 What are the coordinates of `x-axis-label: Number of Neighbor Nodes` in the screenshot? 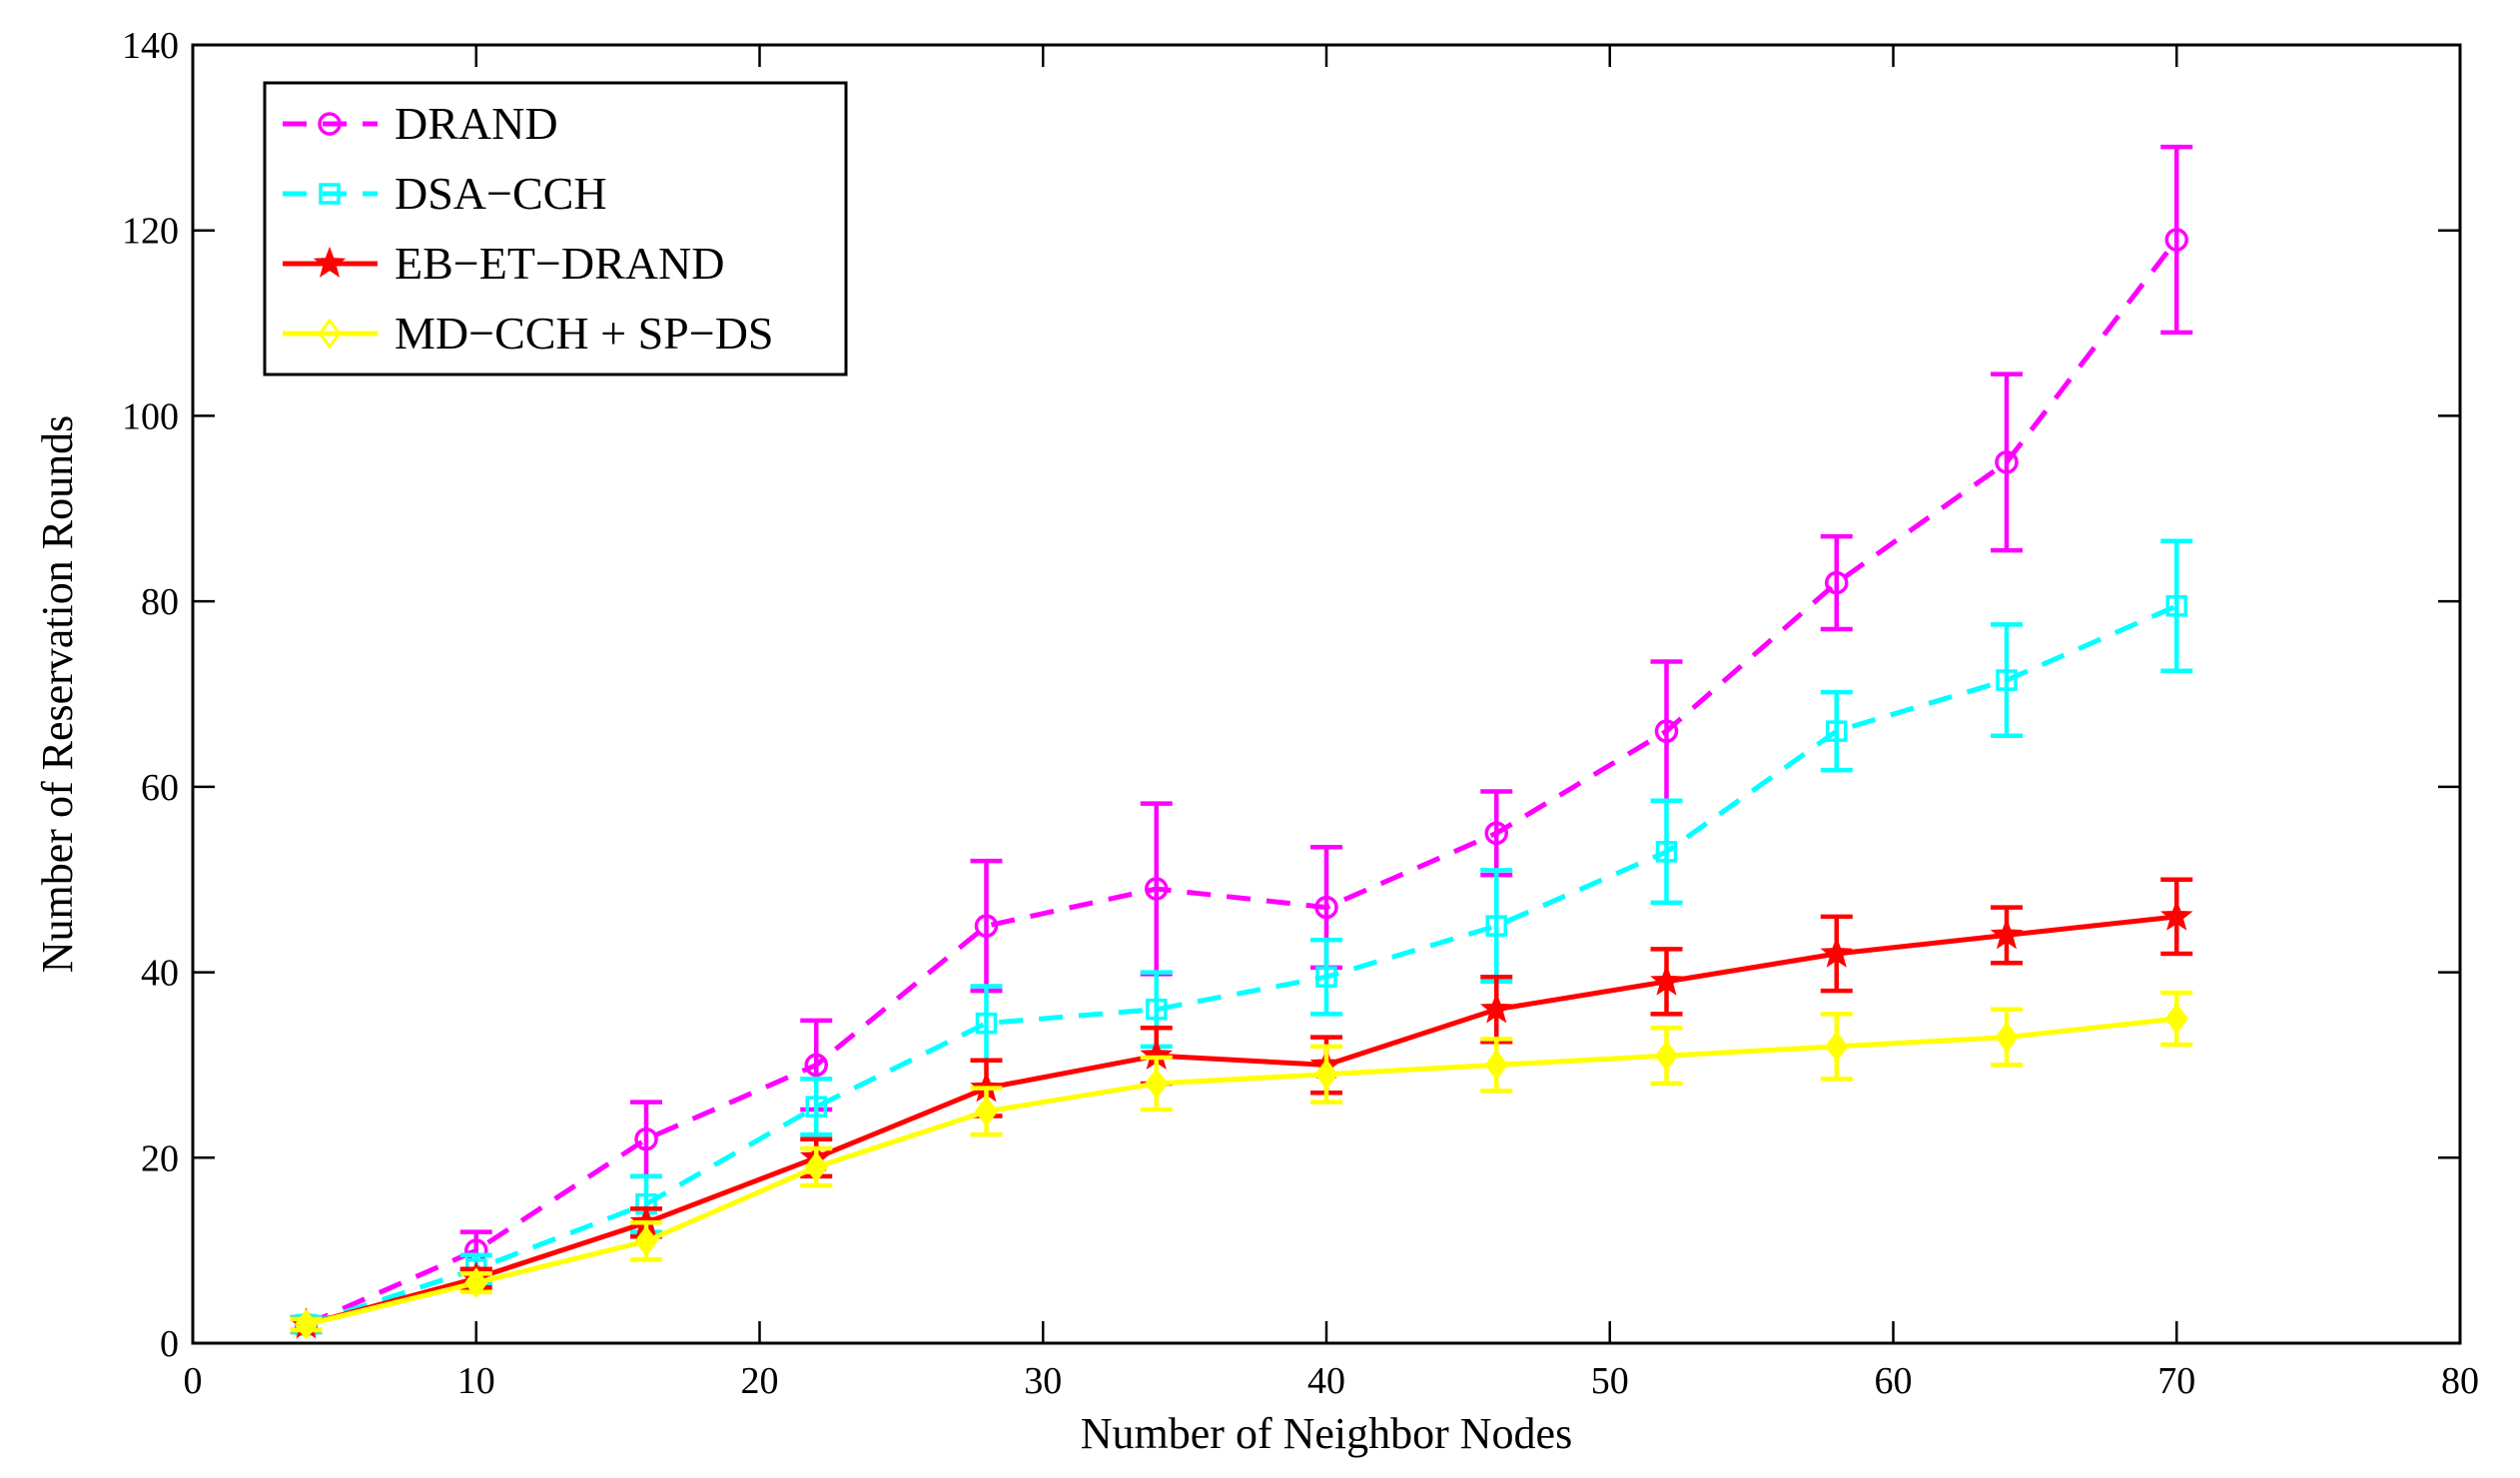 It's located at (1326, 1434).